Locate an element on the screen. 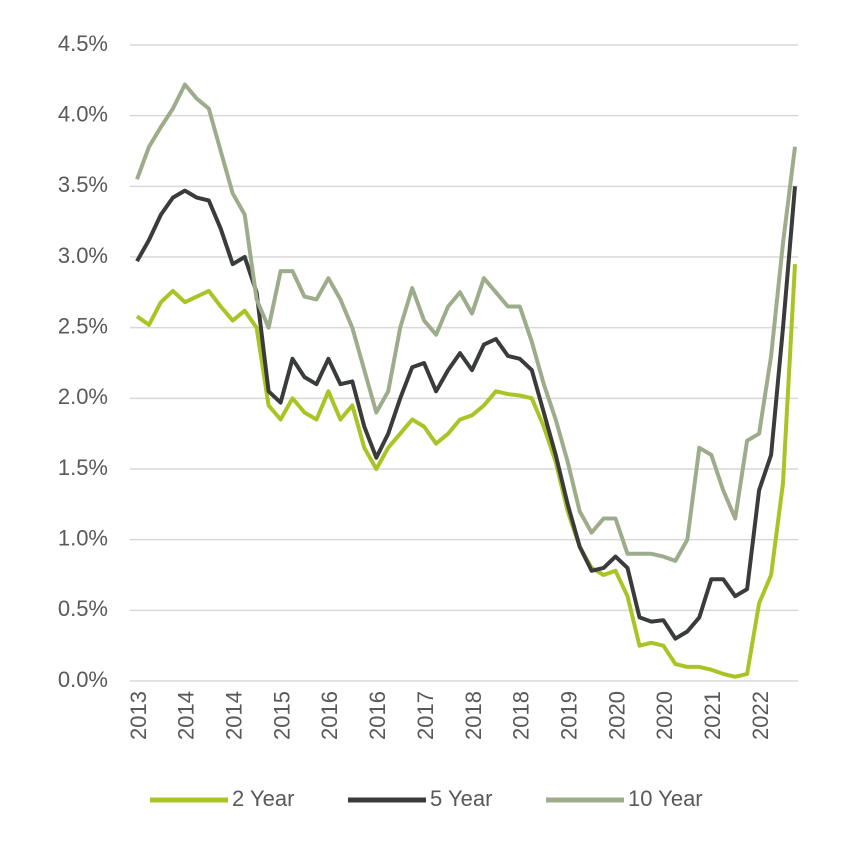  x-tick-label: 2013 is located at coordinates (138, 715).